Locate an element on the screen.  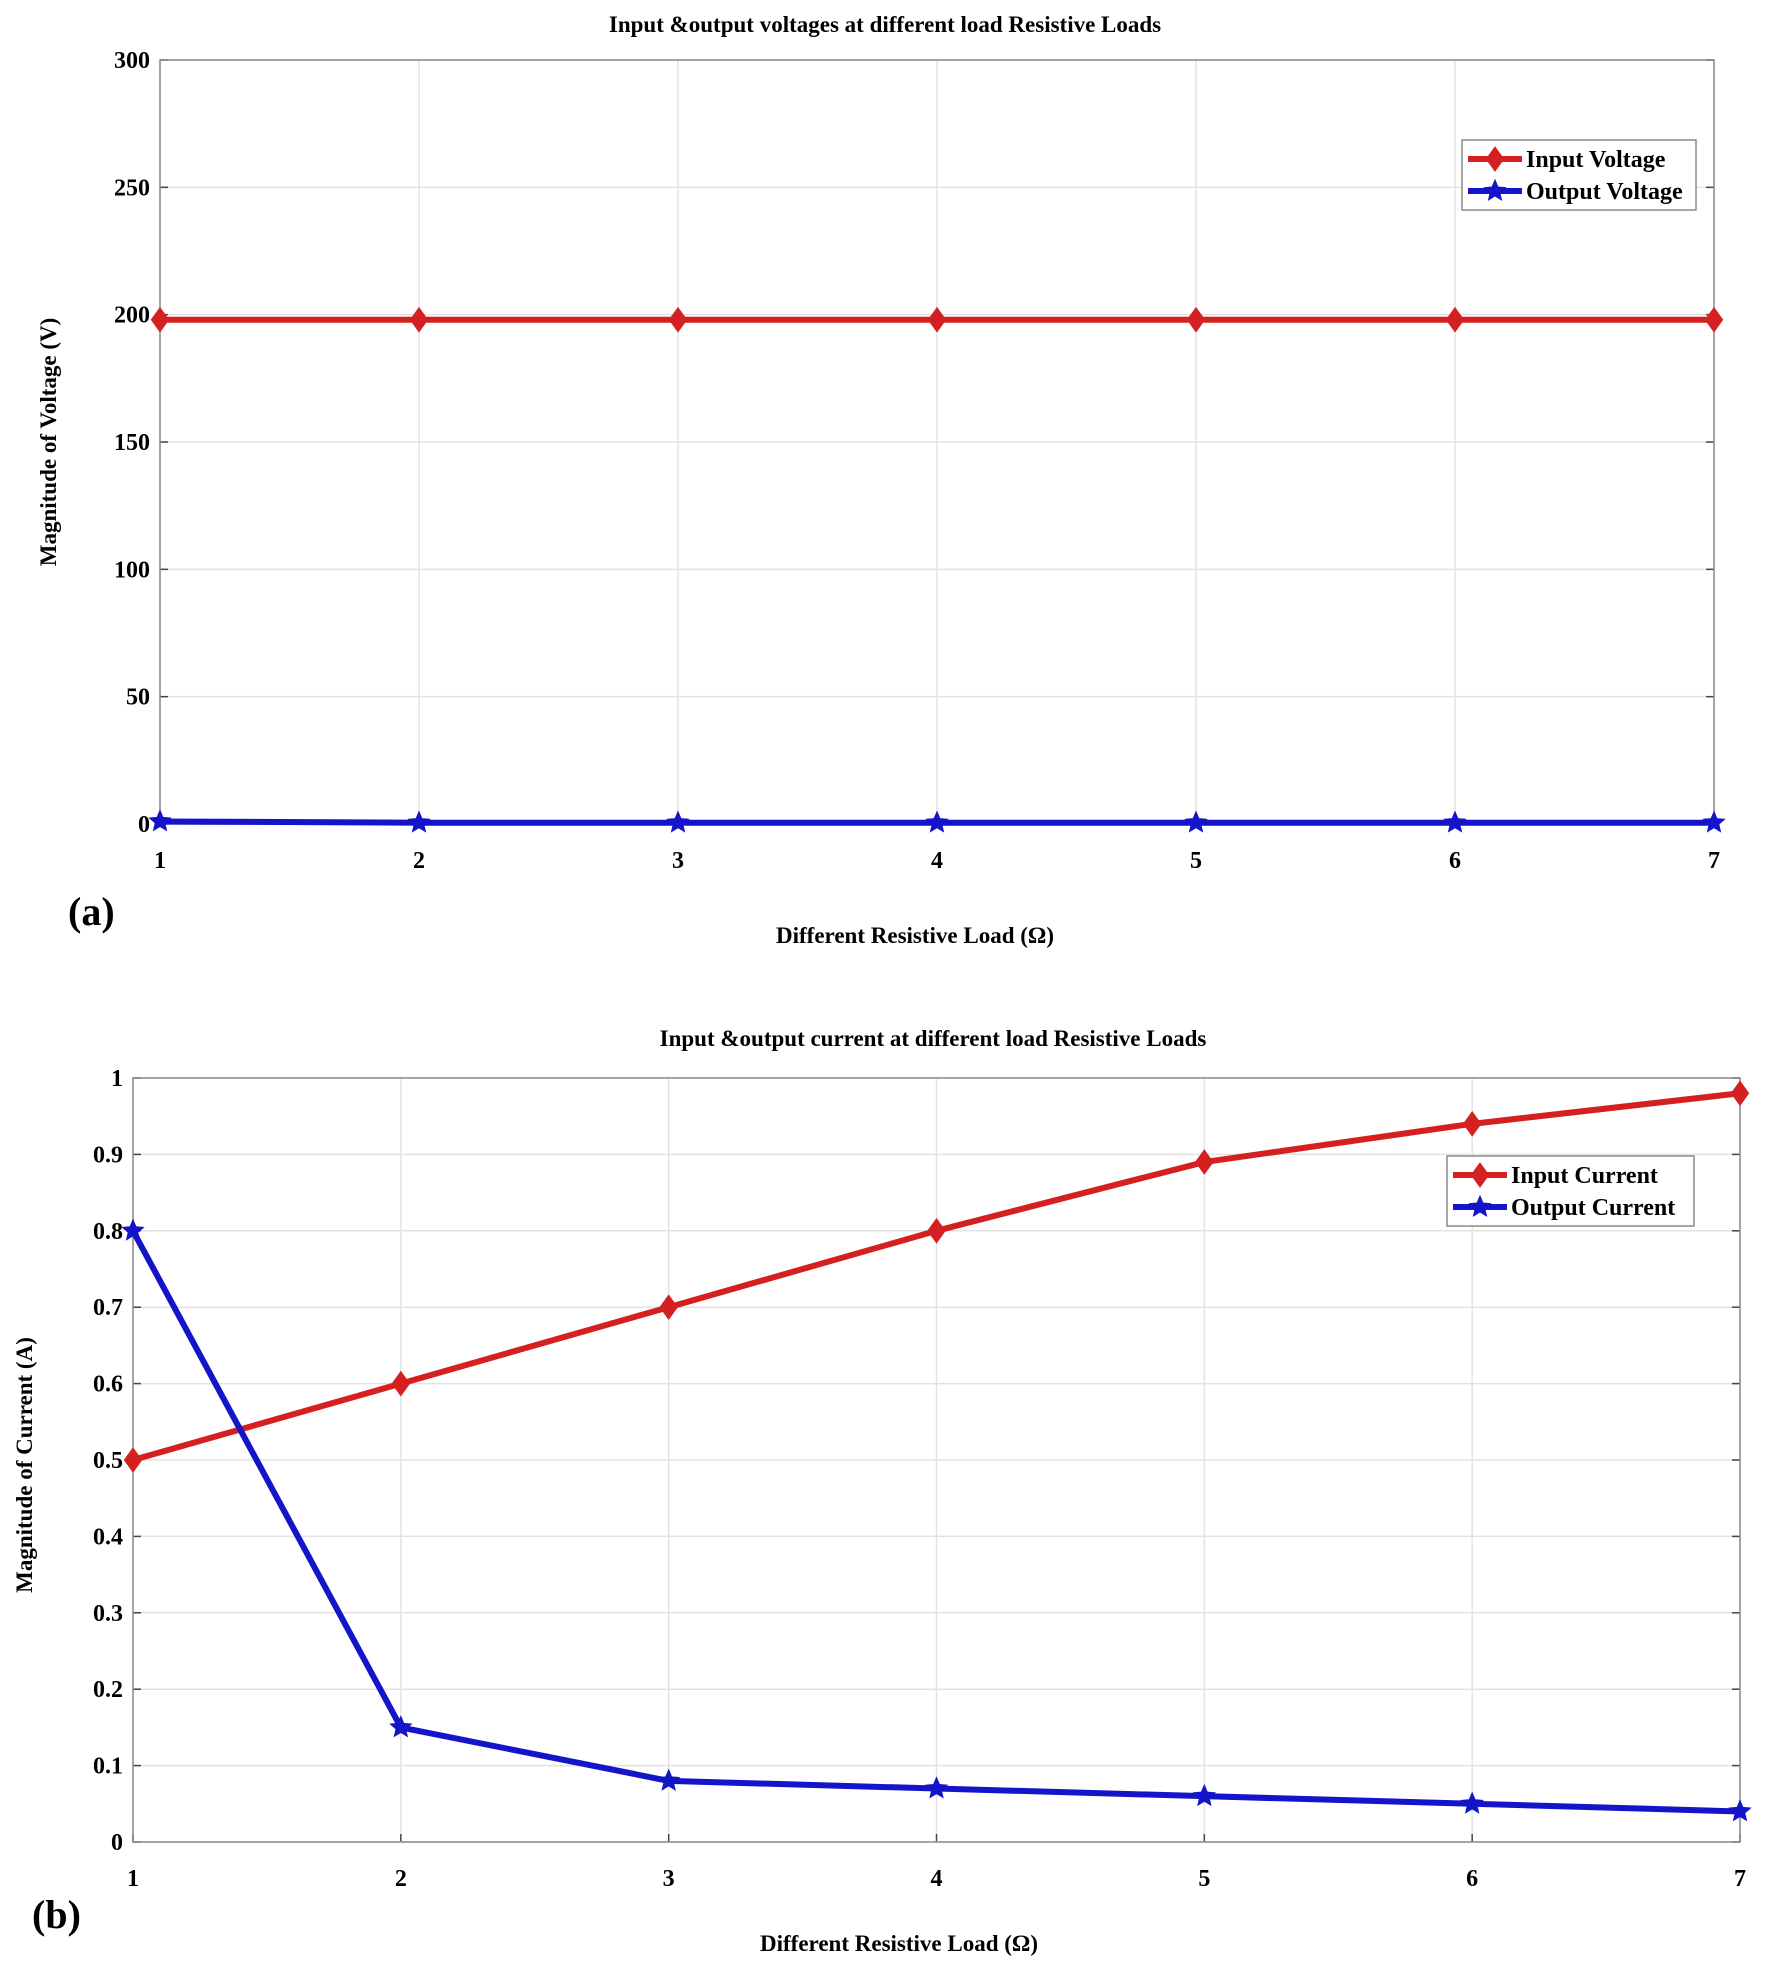
chart-a-x-tick-label: 3 is located at coordinates (678, 861).